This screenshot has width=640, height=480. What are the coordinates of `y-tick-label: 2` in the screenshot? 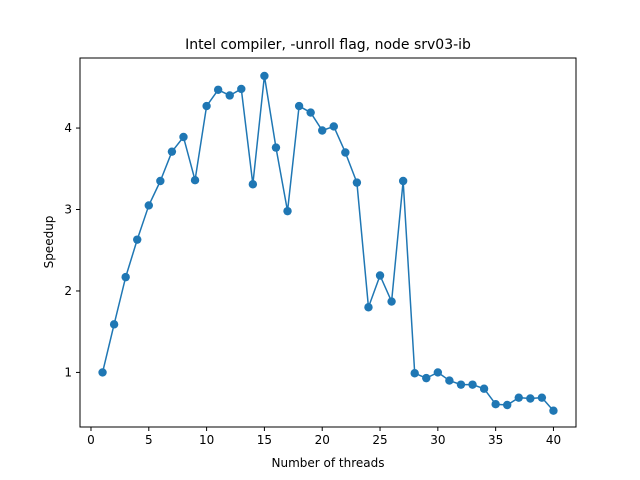 It's located at (68, 291).